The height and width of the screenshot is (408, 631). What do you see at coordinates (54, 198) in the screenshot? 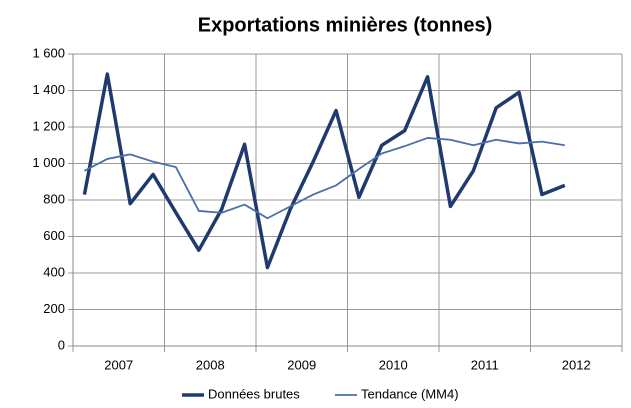
I see `y-tick-label: 800` at bounding box center [54, 198].